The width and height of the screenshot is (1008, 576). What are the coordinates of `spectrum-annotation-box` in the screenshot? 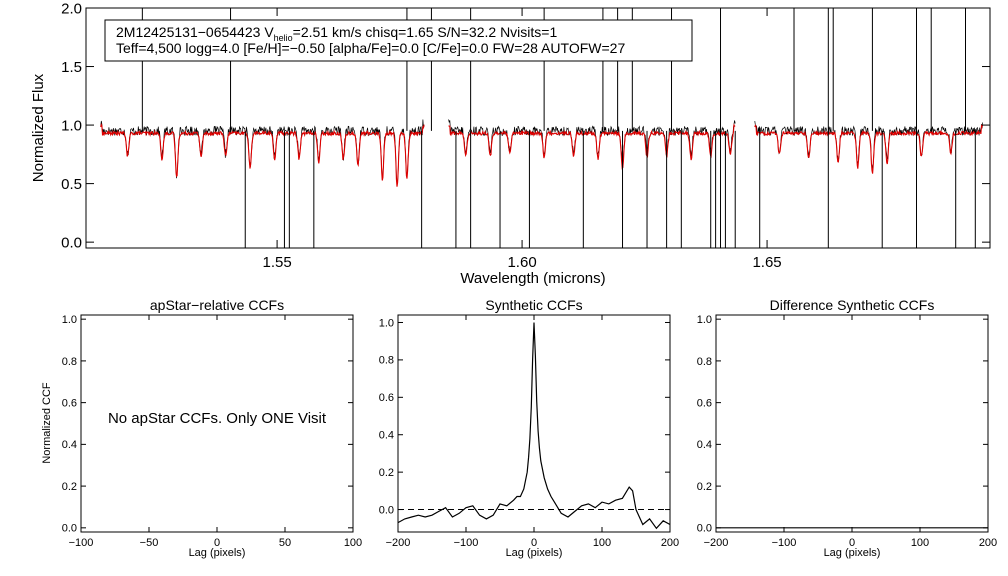 It's located at (398, 40).